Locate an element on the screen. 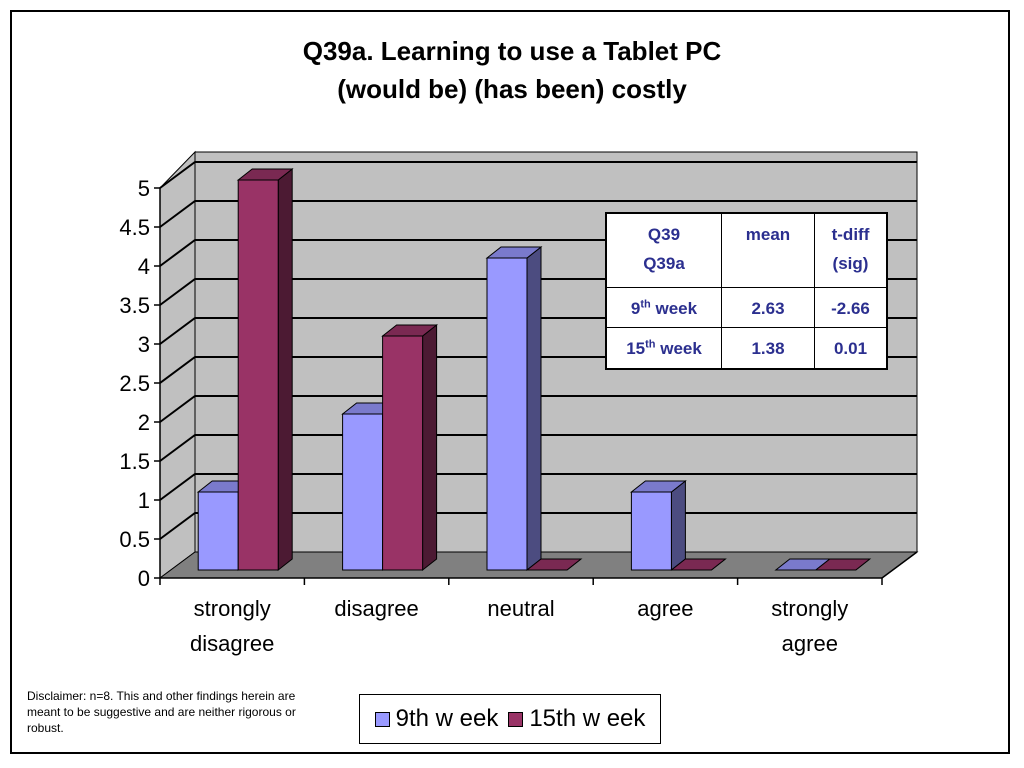 The width and height of the screenshot is (1024, 768). x-tick-label: neutral is located at coordinates (520, 608).